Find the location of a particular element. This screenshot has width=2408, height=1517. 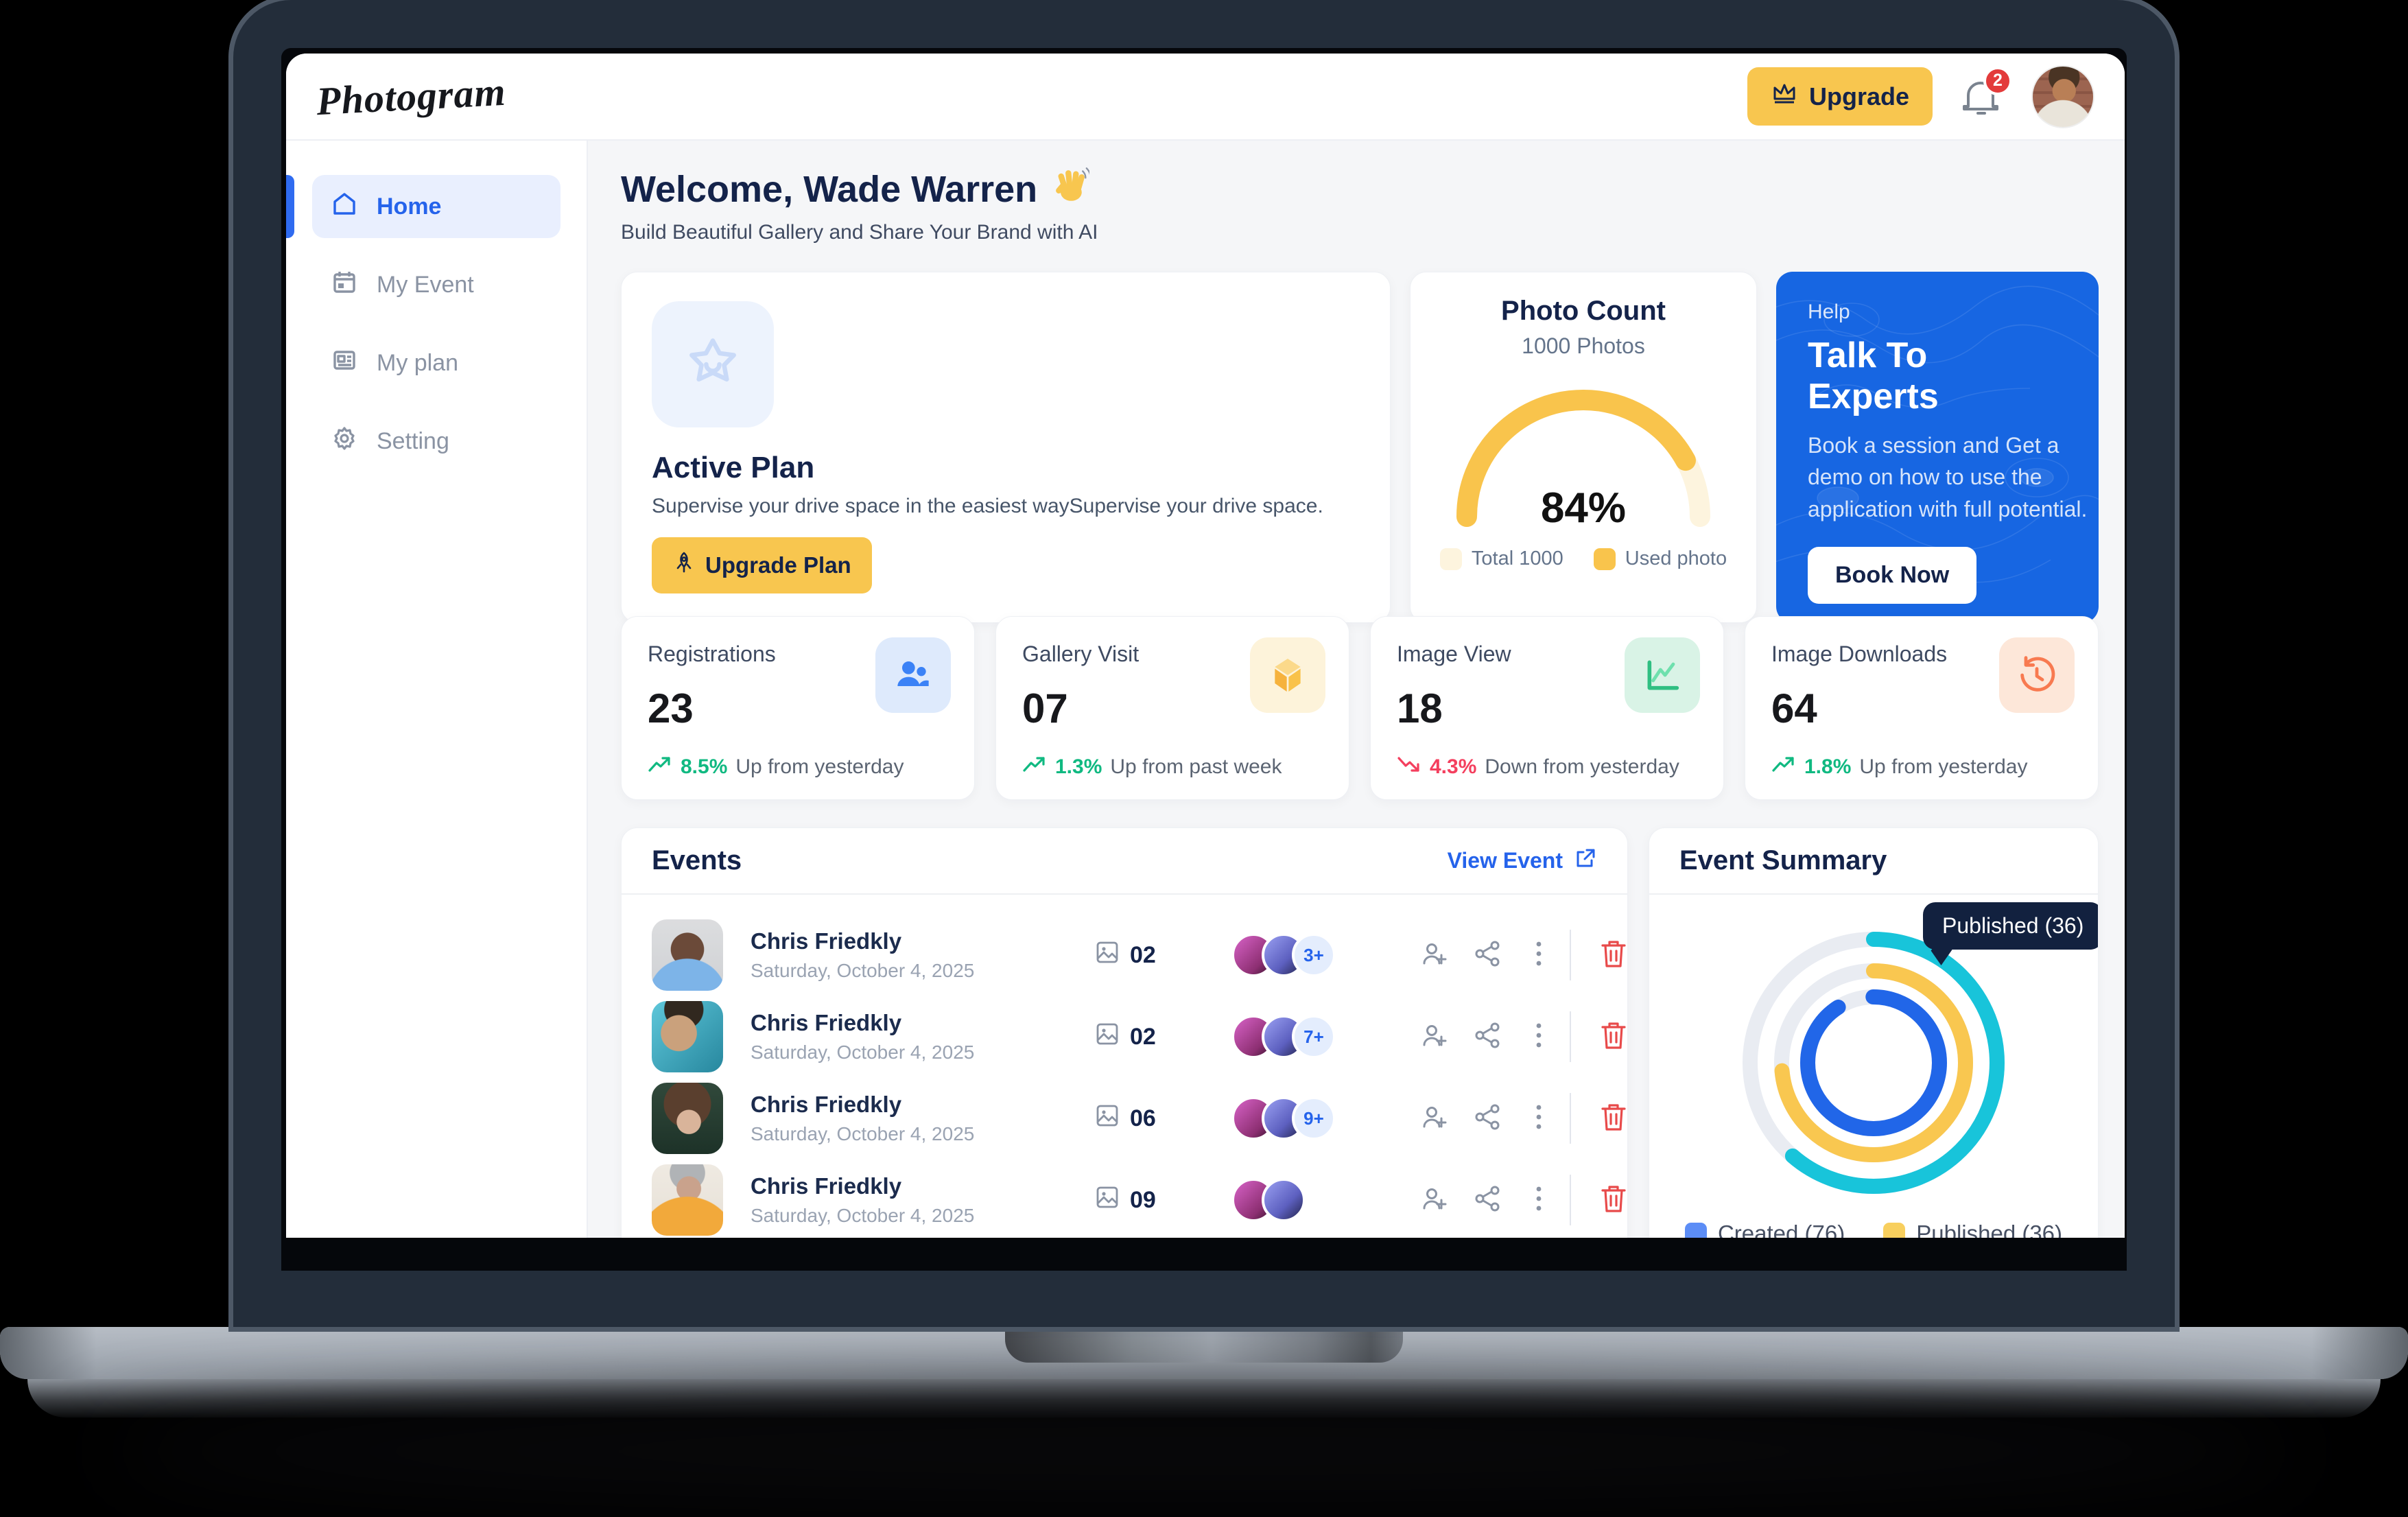

sidebar-item-my-plan: My plan is located at coordinates (436, 363).